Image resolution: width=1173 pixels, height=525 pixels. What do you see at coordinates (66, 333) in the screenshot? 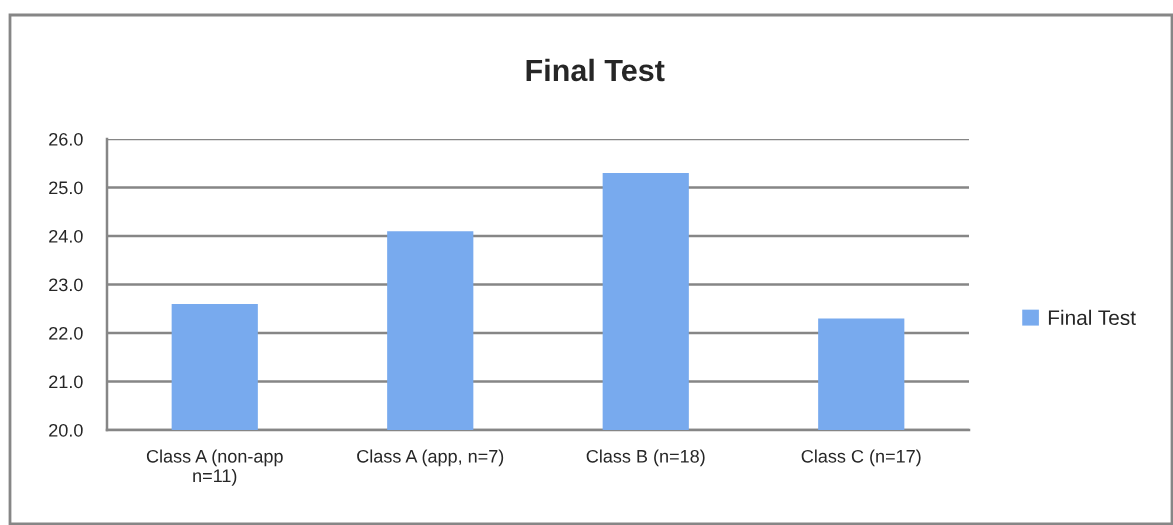
I see `y-tick-label: 22.0` at bounding box center [66, 333].